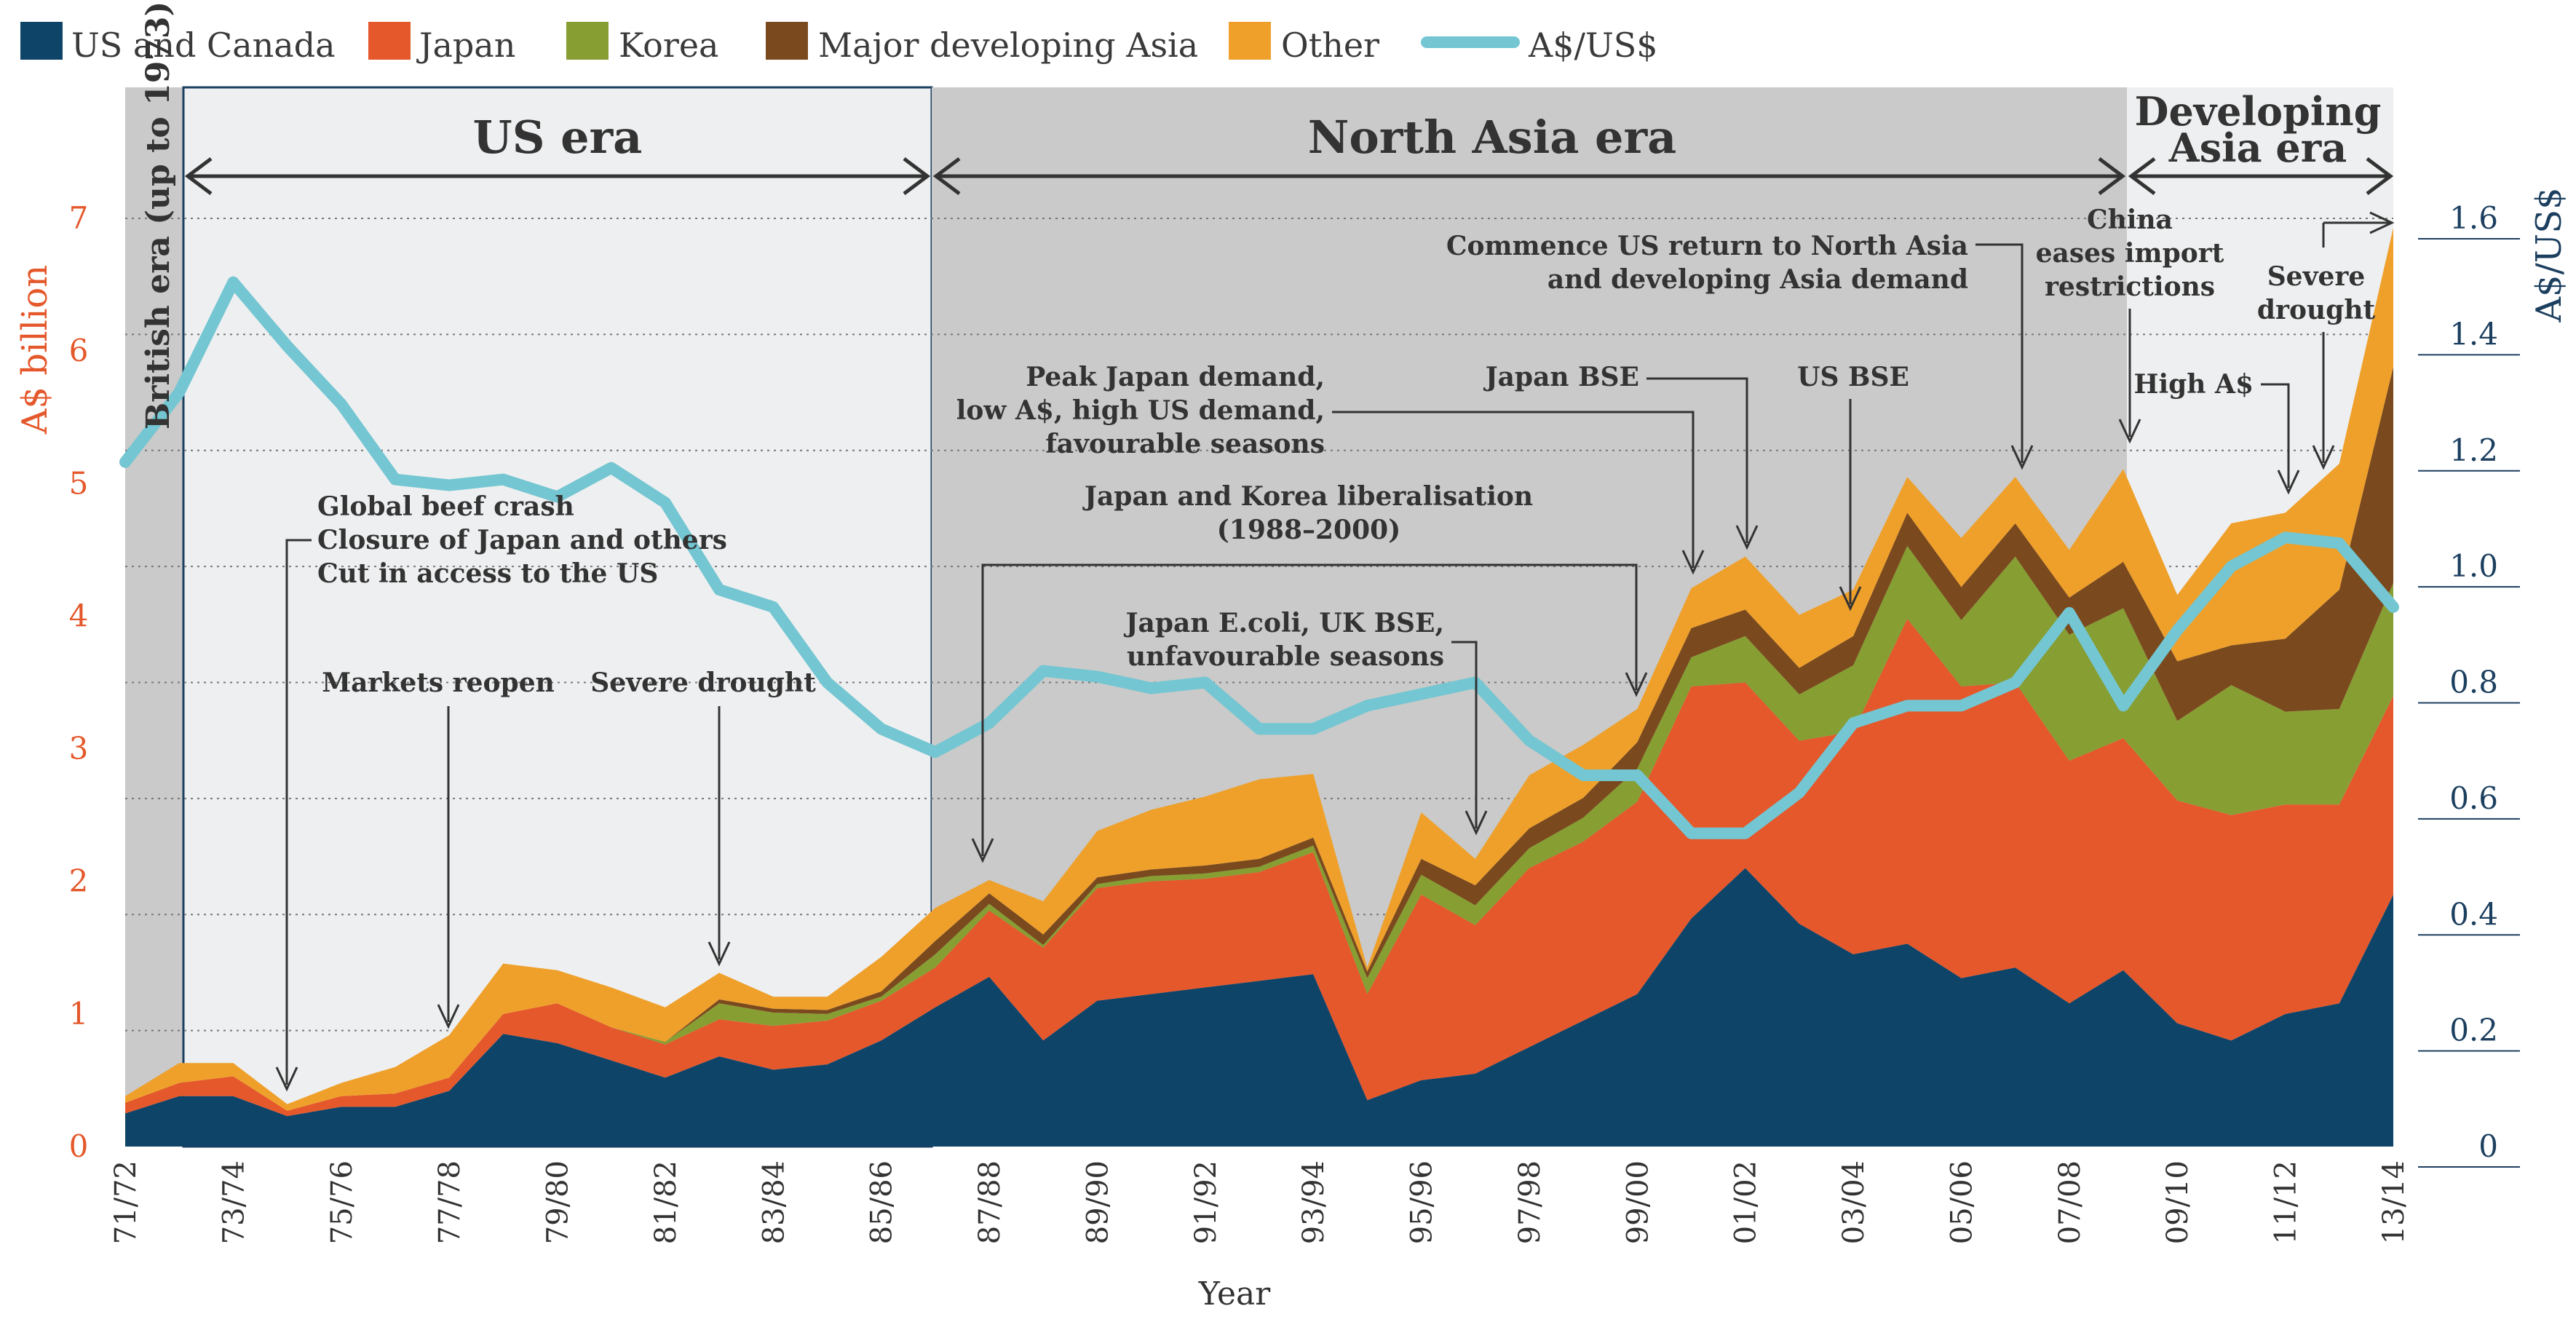  What do you see at coordinates (2473, 798) in the screenshot?
I see `right-tick-label: 0.6` at bounding box center [2473, 798].